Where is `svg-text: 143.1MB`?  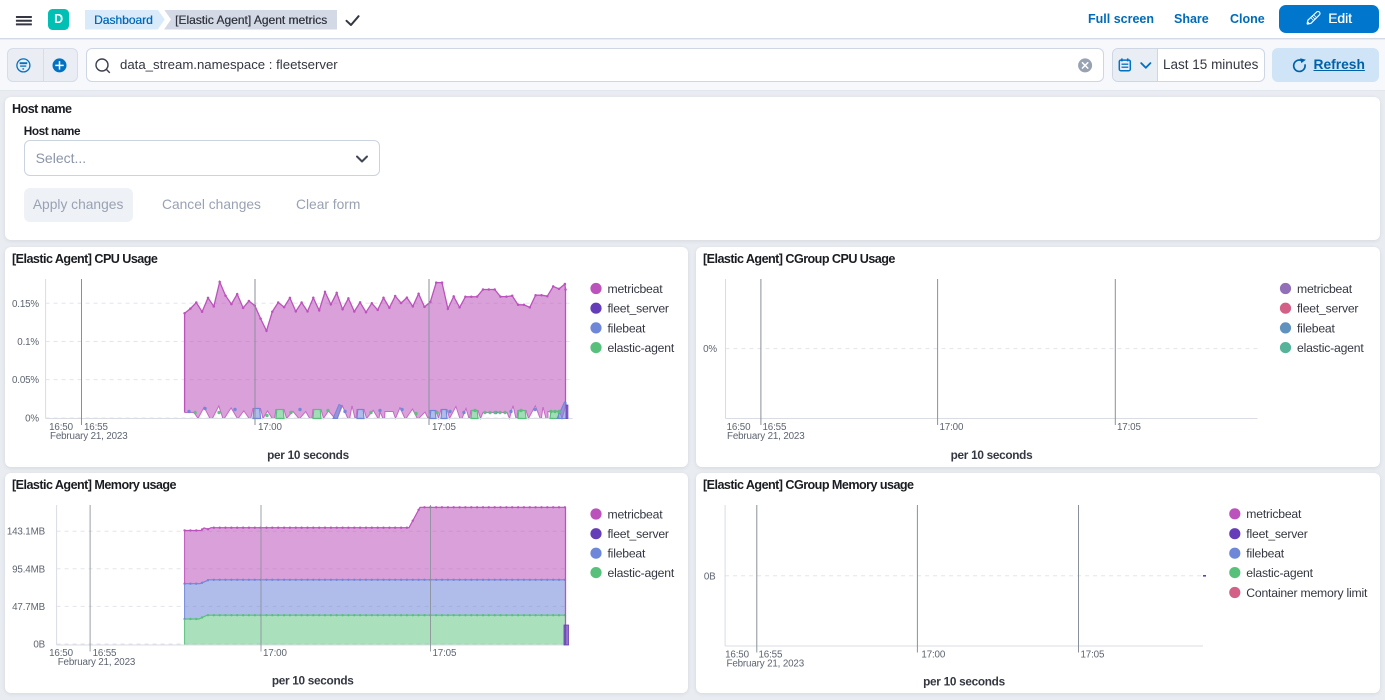
svg-text: 143.1MB is located at coordinates (26, 532).